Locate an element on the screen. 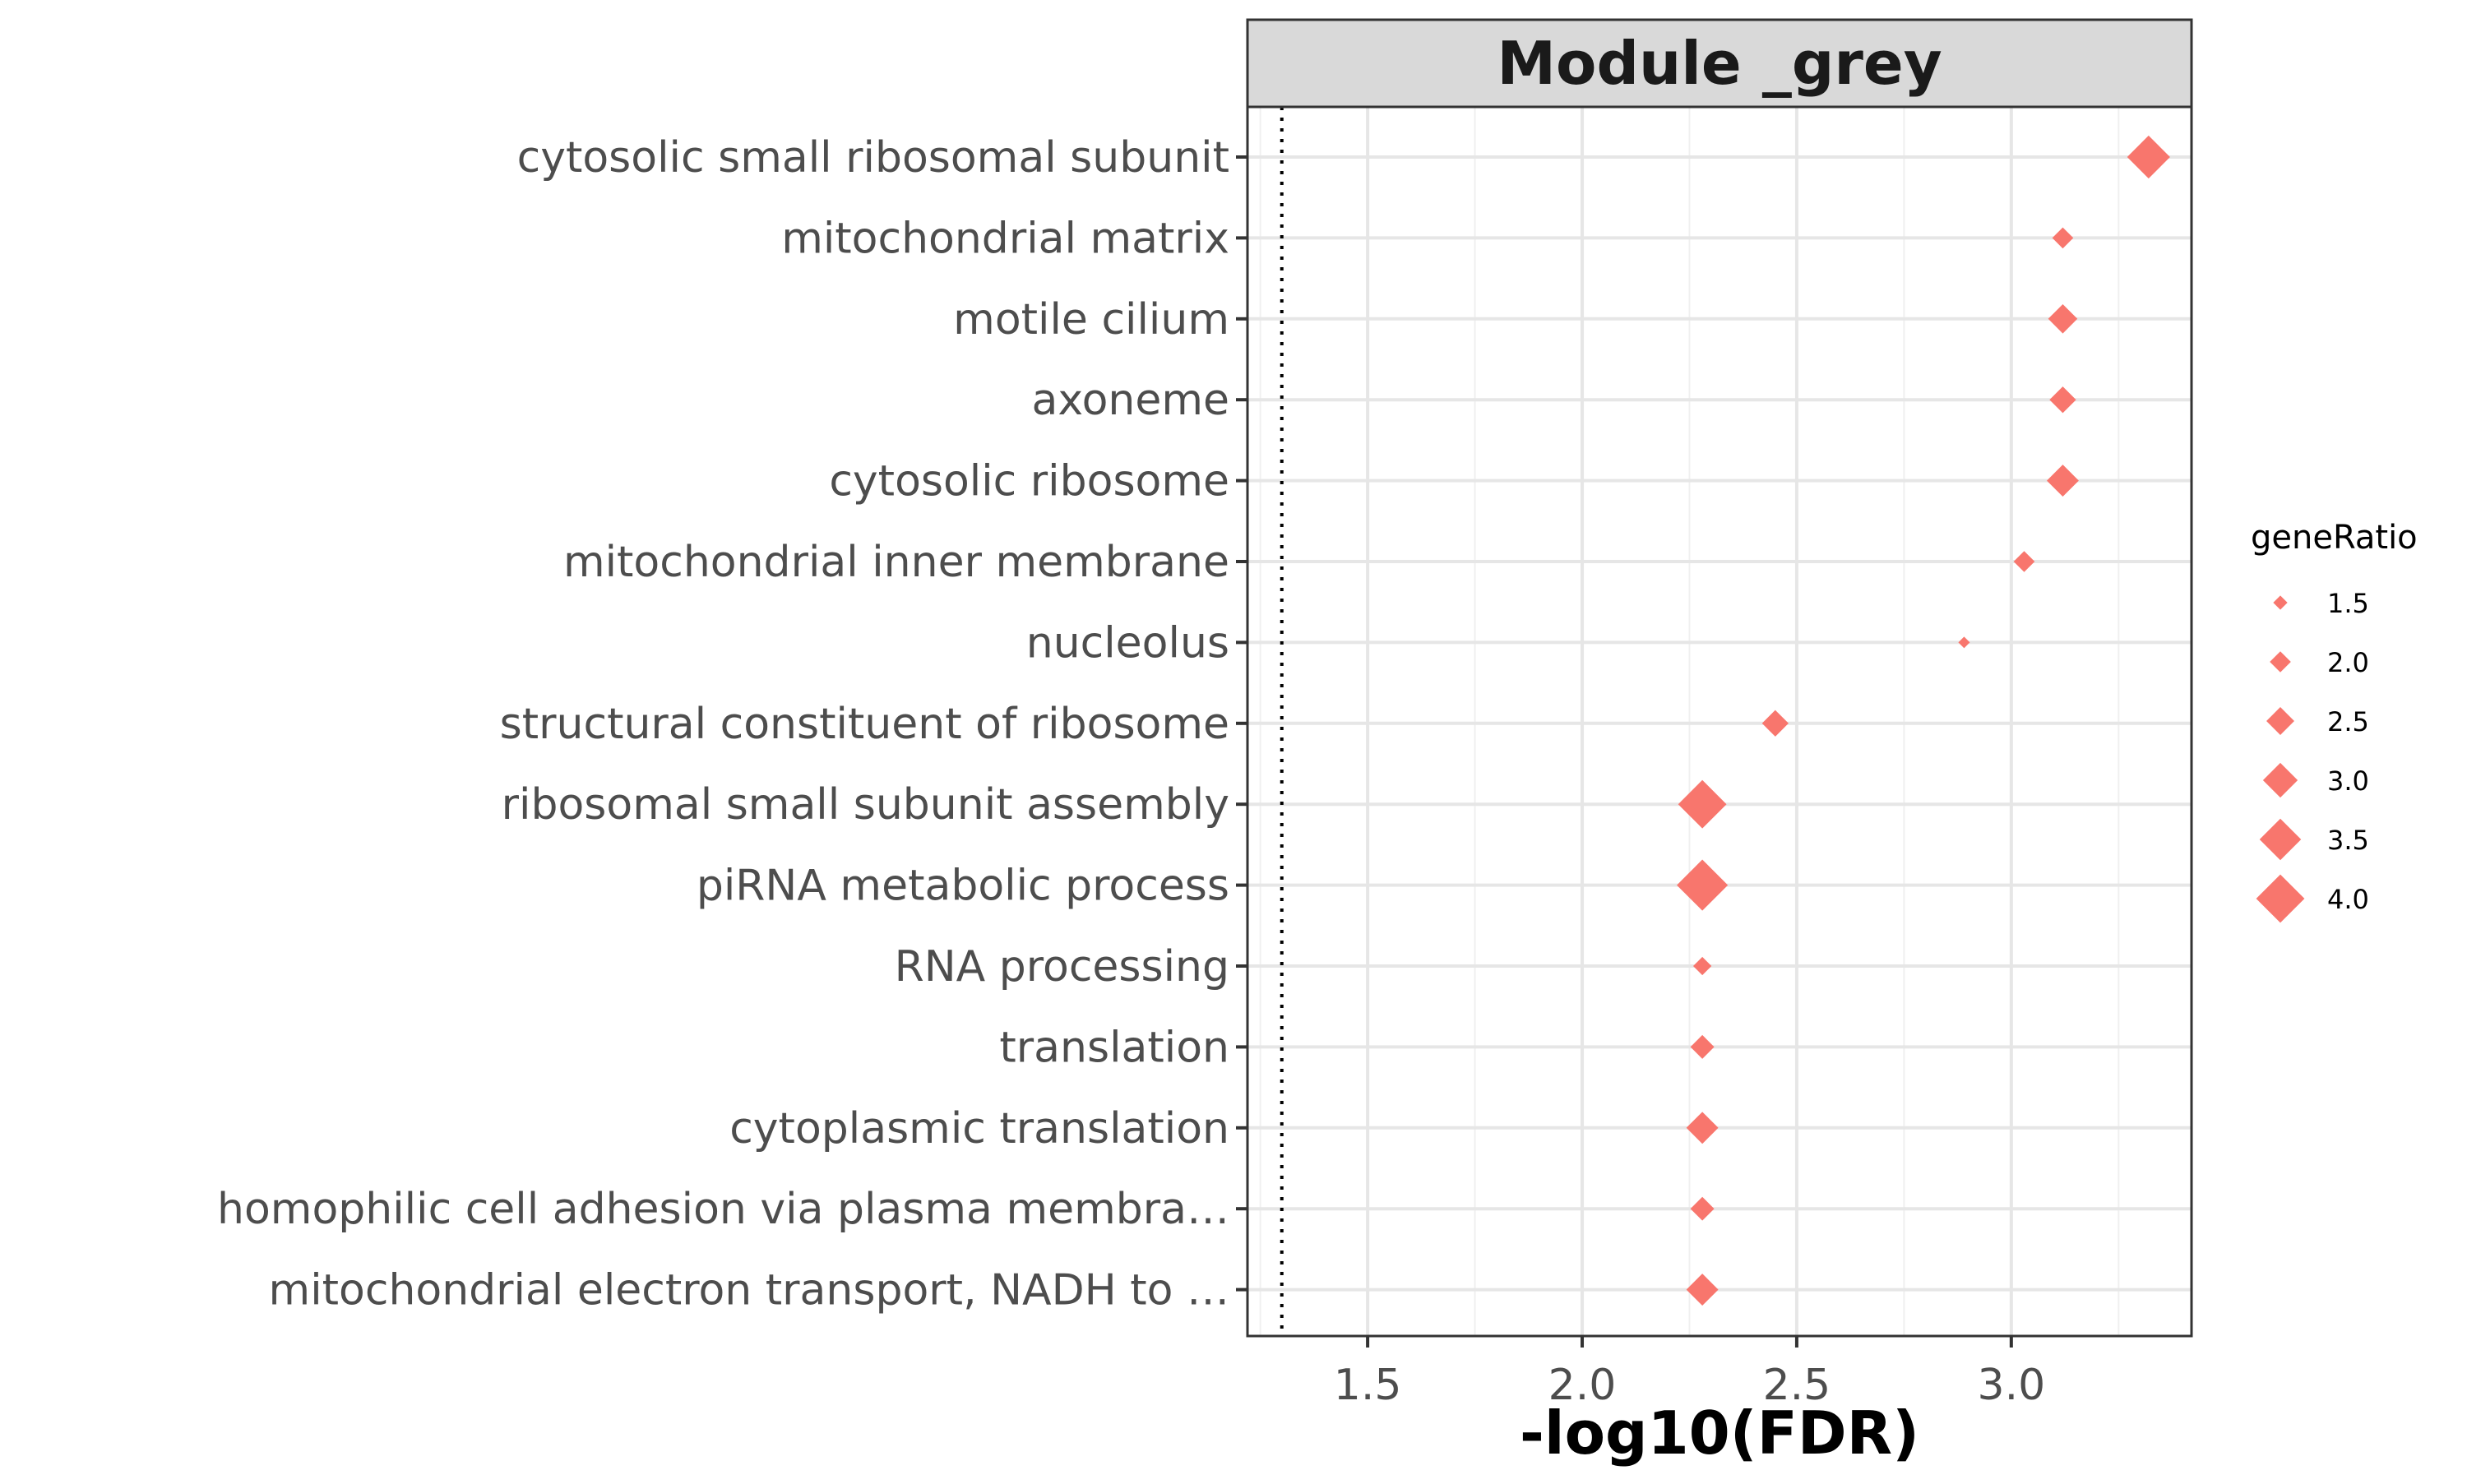  panel-title: Module _grey is located at coordinates (1720, 64).